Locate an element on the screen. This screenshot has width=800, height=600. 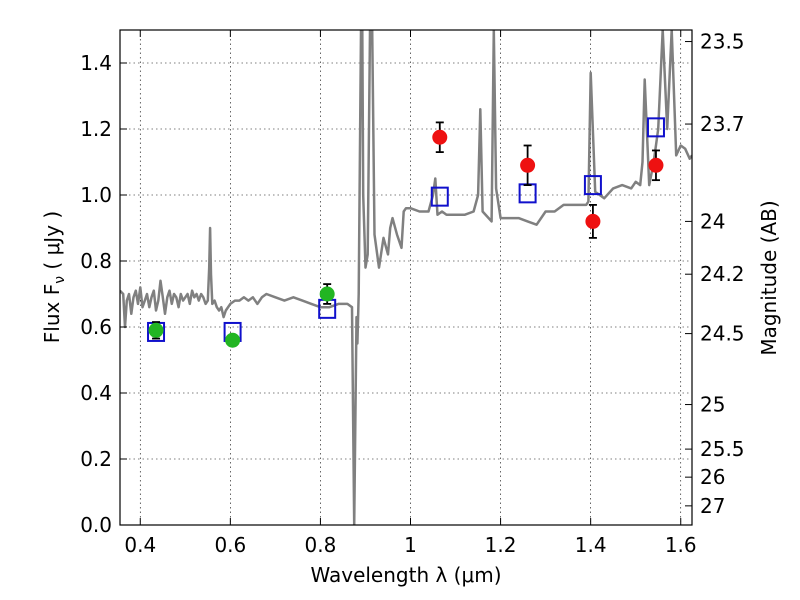
right-tick-label: 27 is located at coordinates (712, 506).